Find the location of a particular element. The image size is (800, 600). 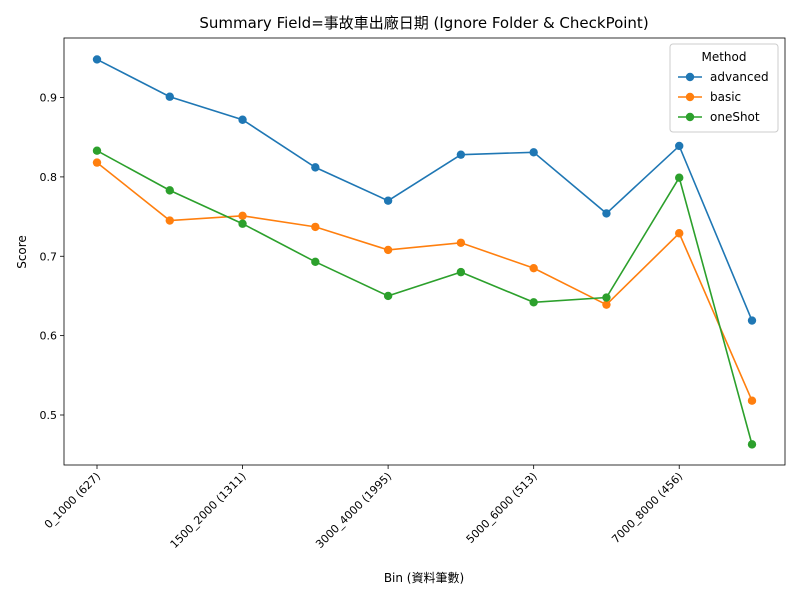

x-axis-label: Bin (資料筆數) is located at coordinates (424, 578).